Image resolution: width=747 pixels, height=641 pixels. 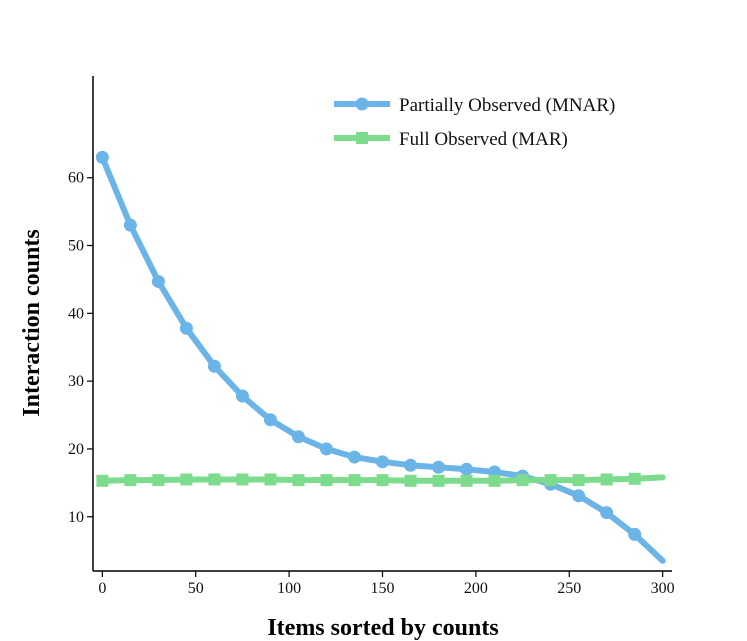 I want to click on x-tick-label: 100, so click(x=289, y=588).